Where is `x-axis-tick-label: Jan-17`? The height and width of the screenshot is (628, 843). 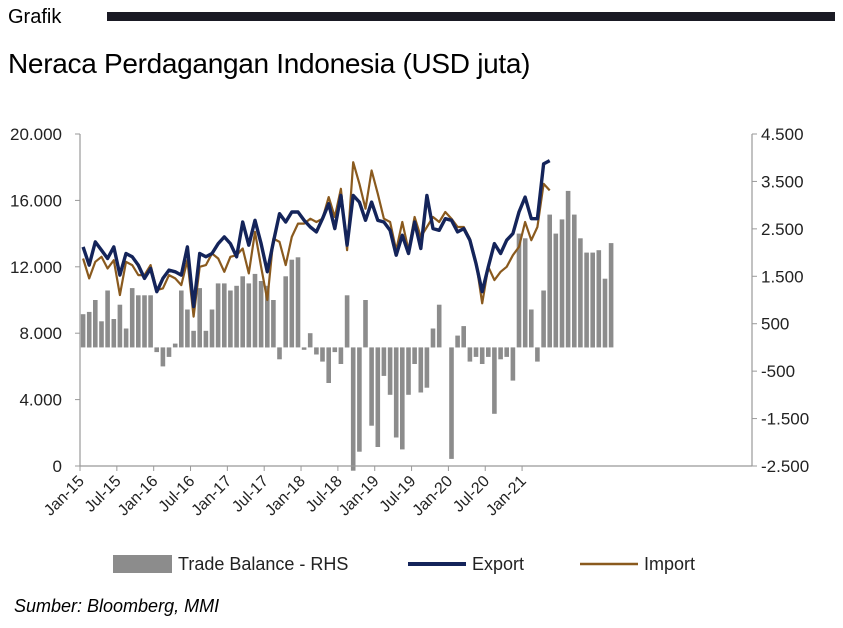
x-axis-tick-label: Jan-17 is located at coordinates (212, 496).